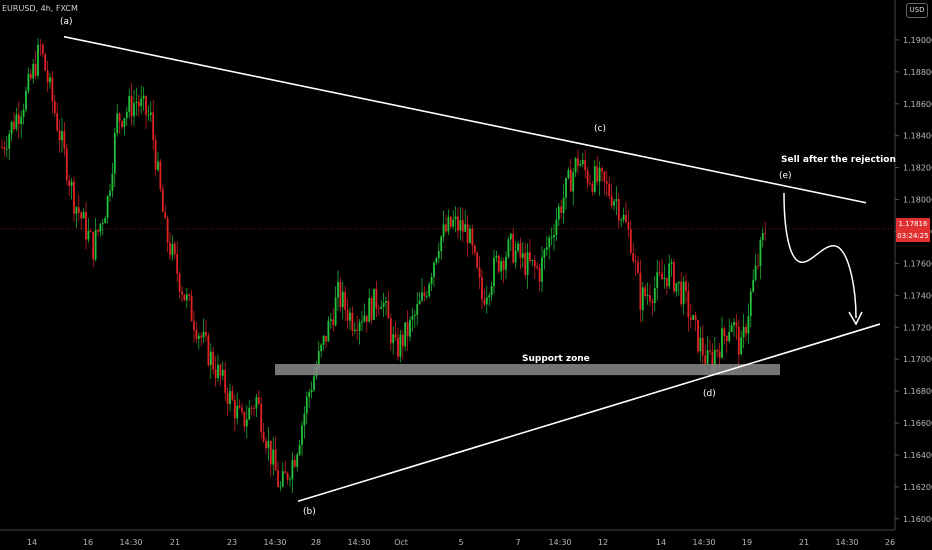 The height and width of the screenshot is (550, 932). I want to click on currency-button: USD, so click(917, 10).